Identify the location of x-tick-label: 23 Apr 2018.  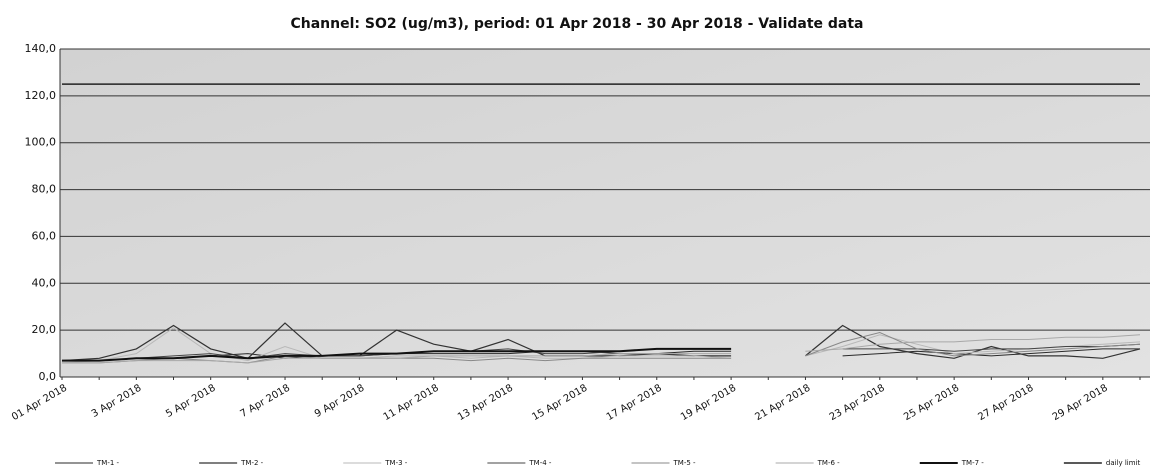
(857, 403).